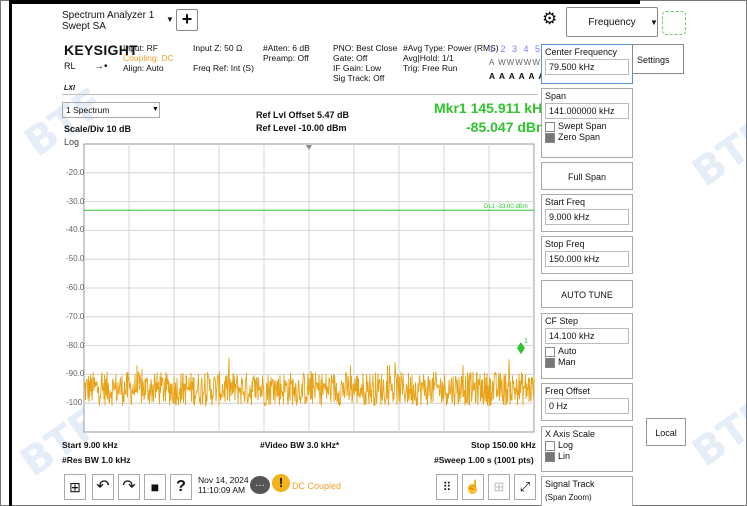  Describe the element at coordinates (309, 147) in the screenshot. I see `ref-indicator-icon` at that location.